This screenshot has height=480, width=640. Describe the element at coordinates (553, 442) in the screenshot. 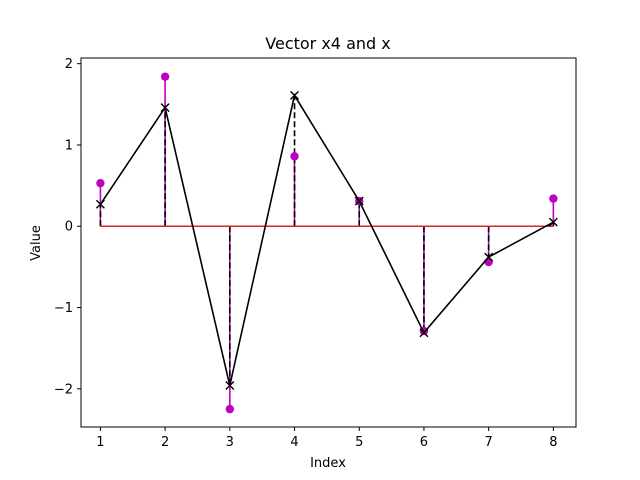

I see `x-tick-label: 8` at that location.